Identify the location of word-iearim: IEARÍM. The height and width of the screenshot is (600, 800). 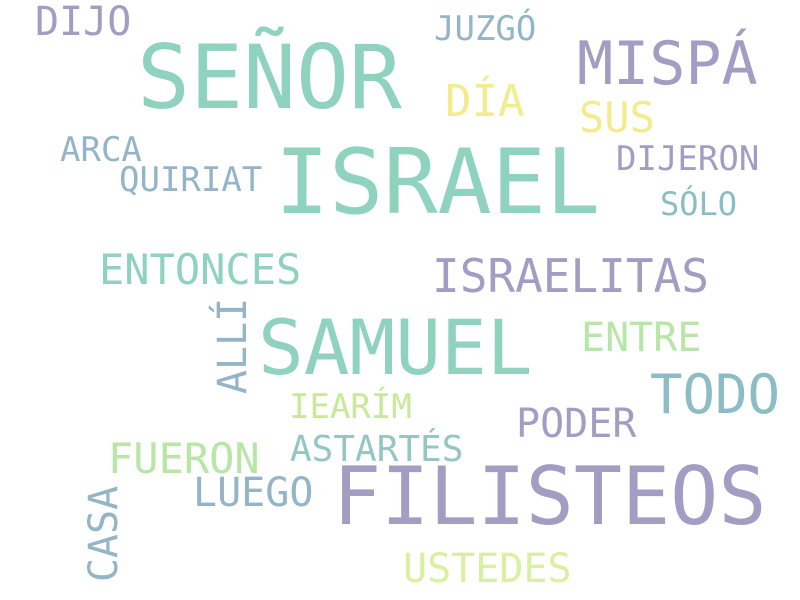
(350, 407).